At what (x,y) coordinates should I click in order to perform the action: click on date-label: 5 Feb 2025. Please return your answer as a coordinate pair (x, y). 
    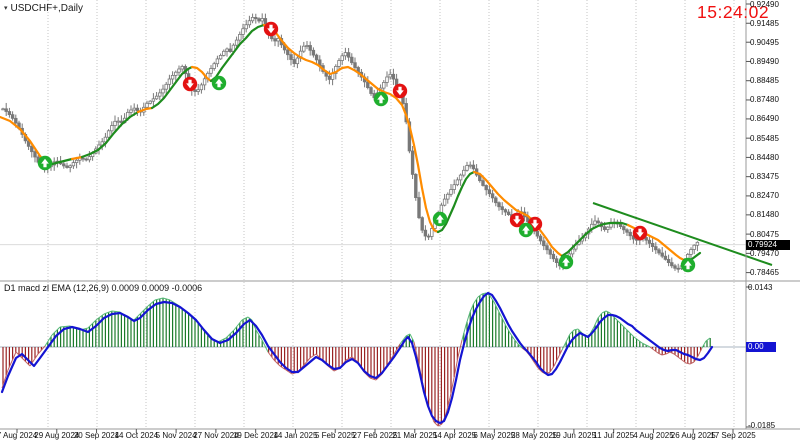
    Looking at the image, I should click on (335, 435).